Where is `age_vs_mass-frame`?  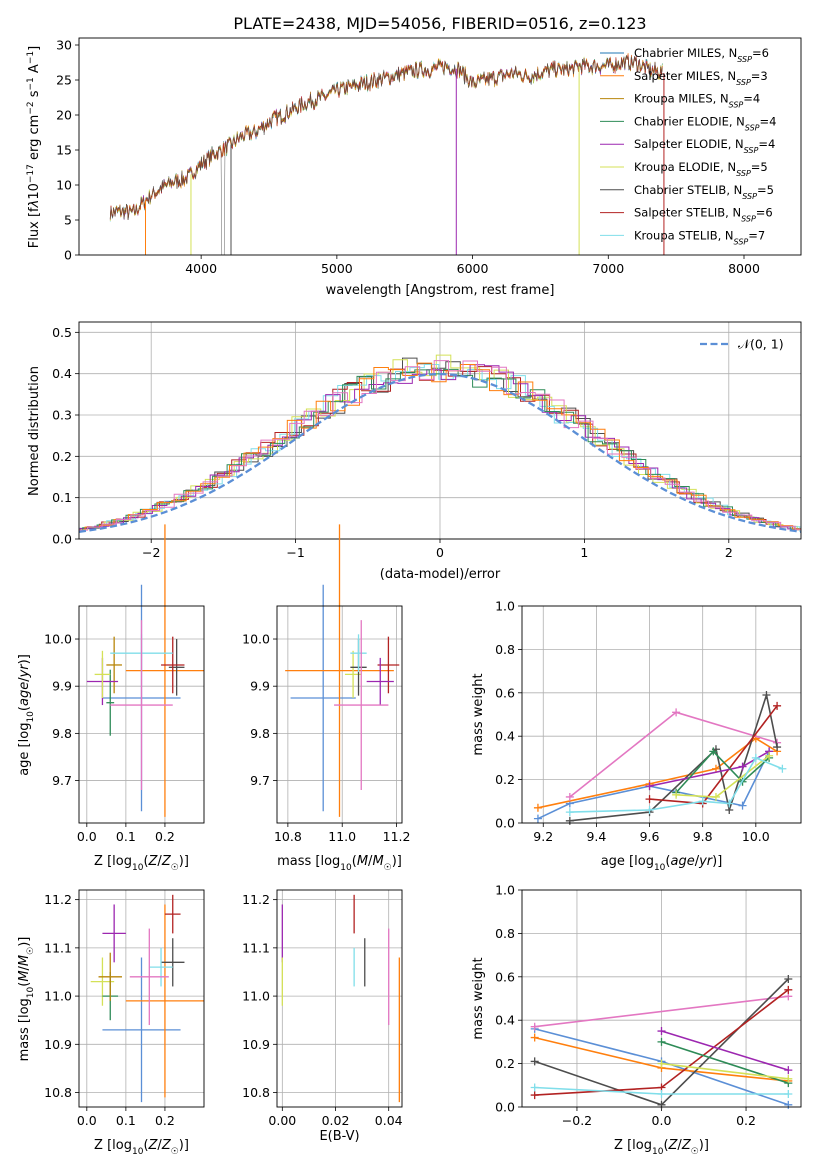
age_vs_mass-frame is located at coordinates (339, 714).